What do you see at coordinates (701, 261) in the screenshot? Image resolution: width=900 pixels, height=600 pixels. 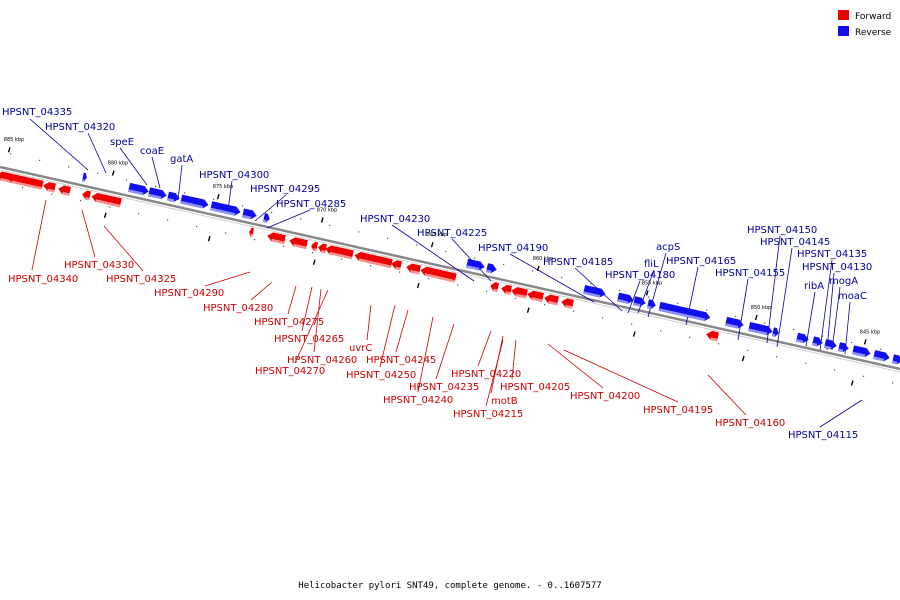 I see `gene-label: HPSNT_04165` at bounding box center [701, 261].